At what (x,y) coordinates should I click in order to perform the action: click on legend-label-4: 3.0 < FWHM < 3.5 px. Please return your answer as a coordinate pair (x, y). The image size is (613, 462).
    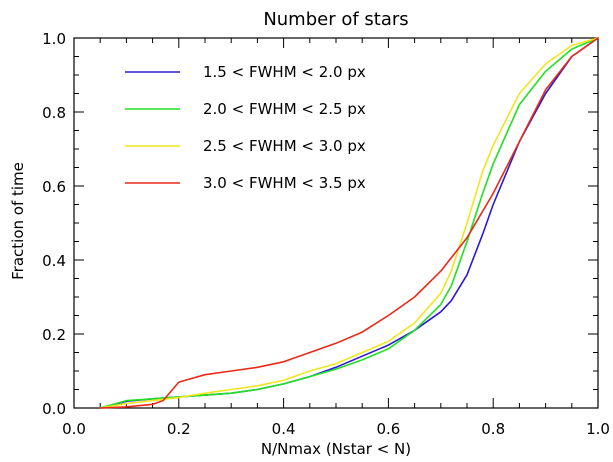
    Looking at the image, I should click on (284, 183).